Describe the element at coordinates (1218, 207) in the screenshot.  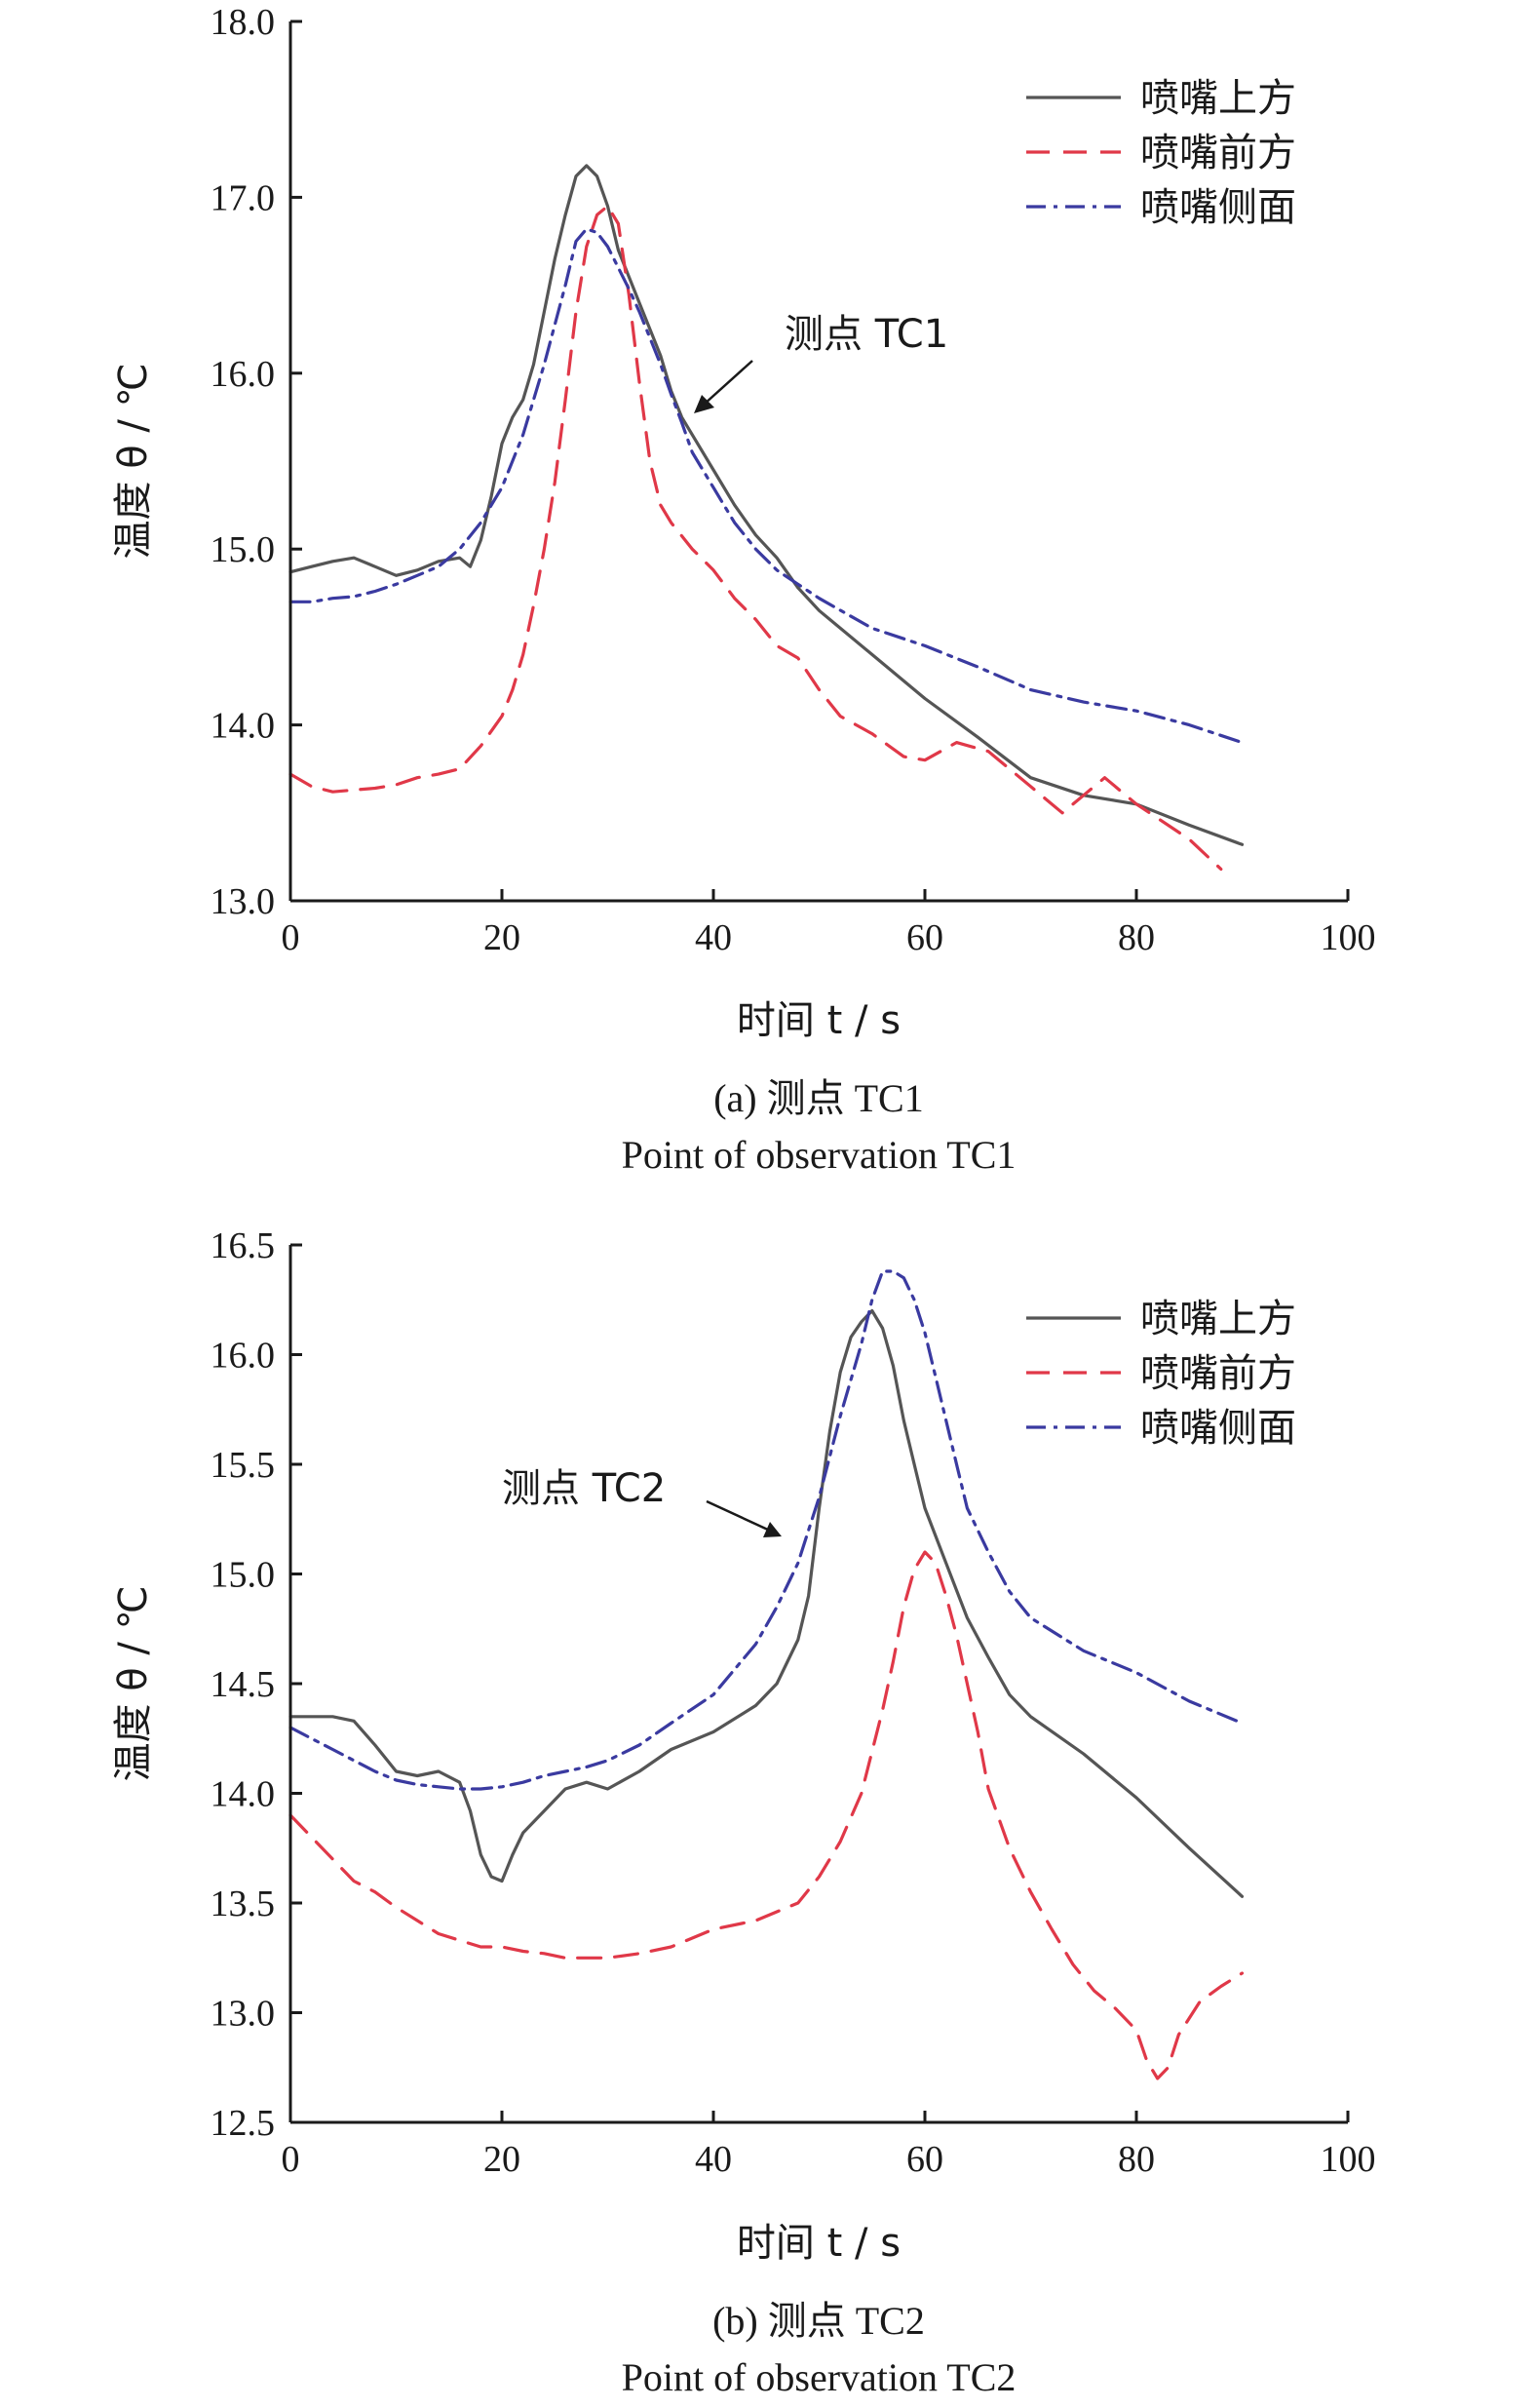
I see `legend-label-side-a: 喷嘴侧面` at that location.